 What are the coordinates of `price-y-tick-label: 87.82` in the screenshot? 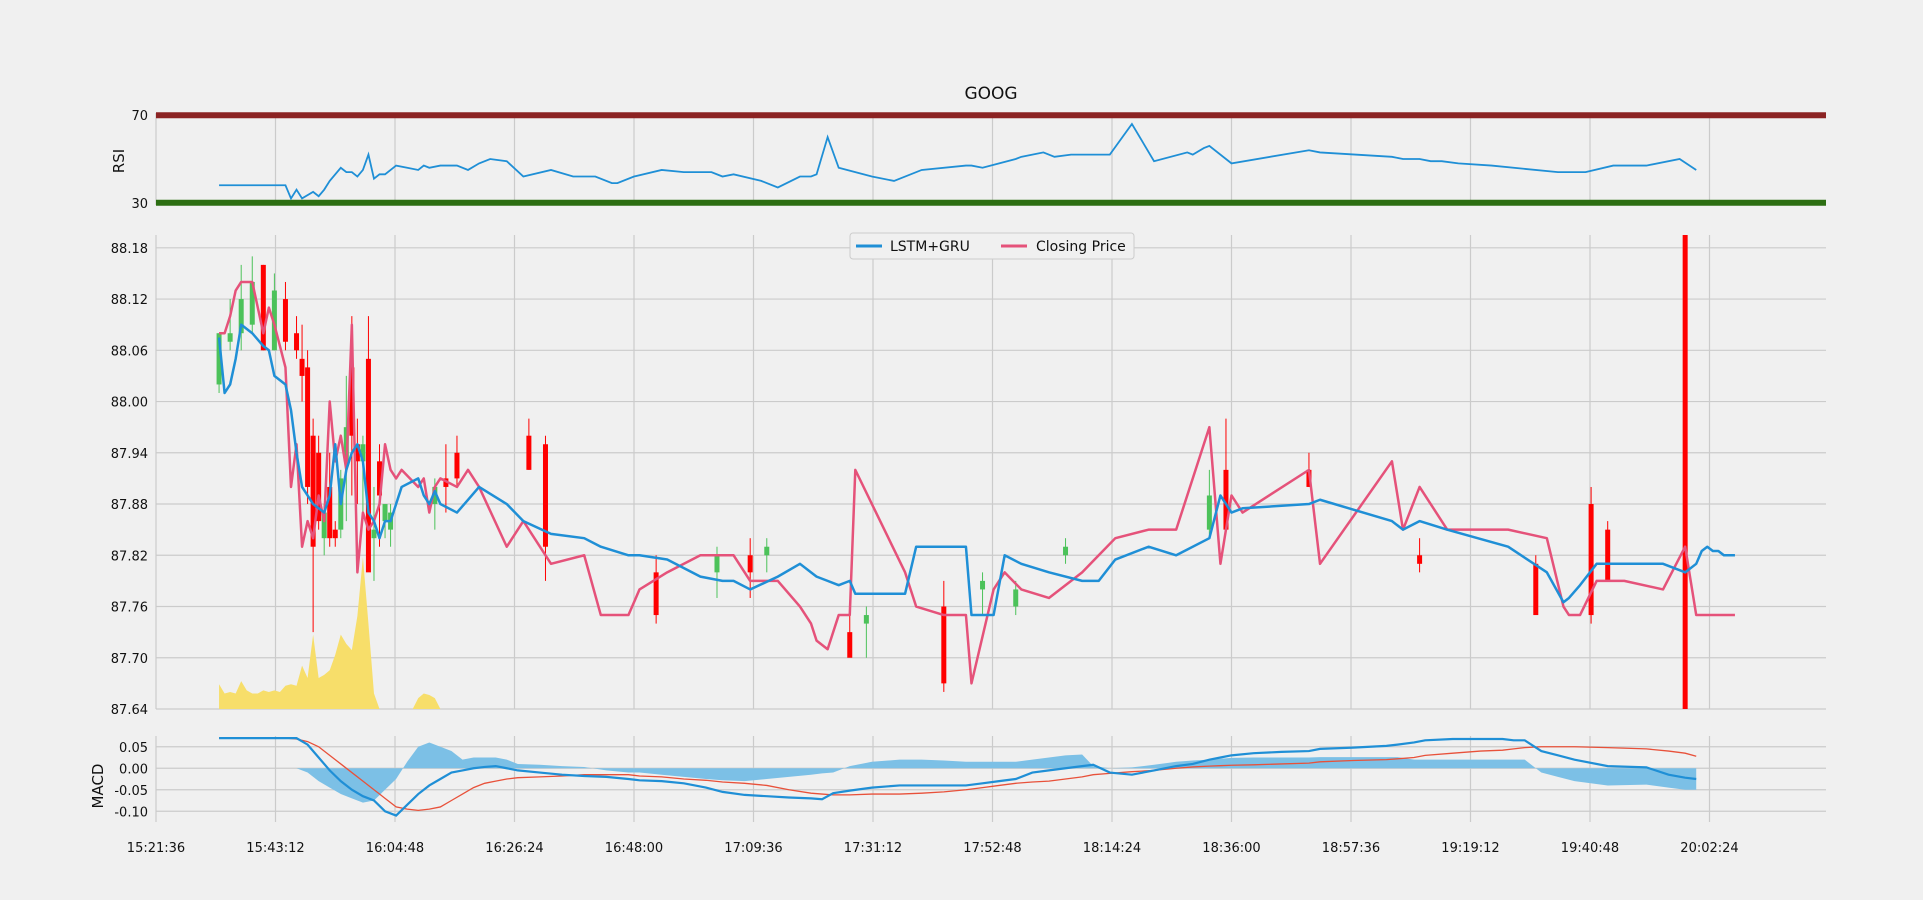 It's located at (129, 556).